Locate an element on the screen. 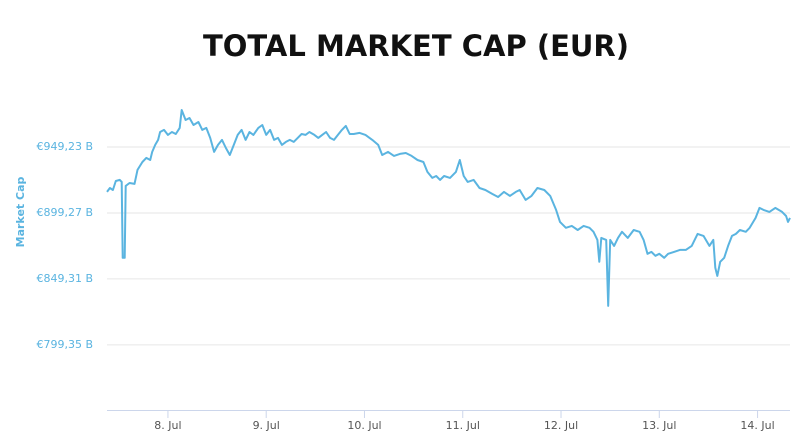 The width and height of the screenshot is (800, 446). x-tick-label: 8. Jul is located at coordinates (167, 425).